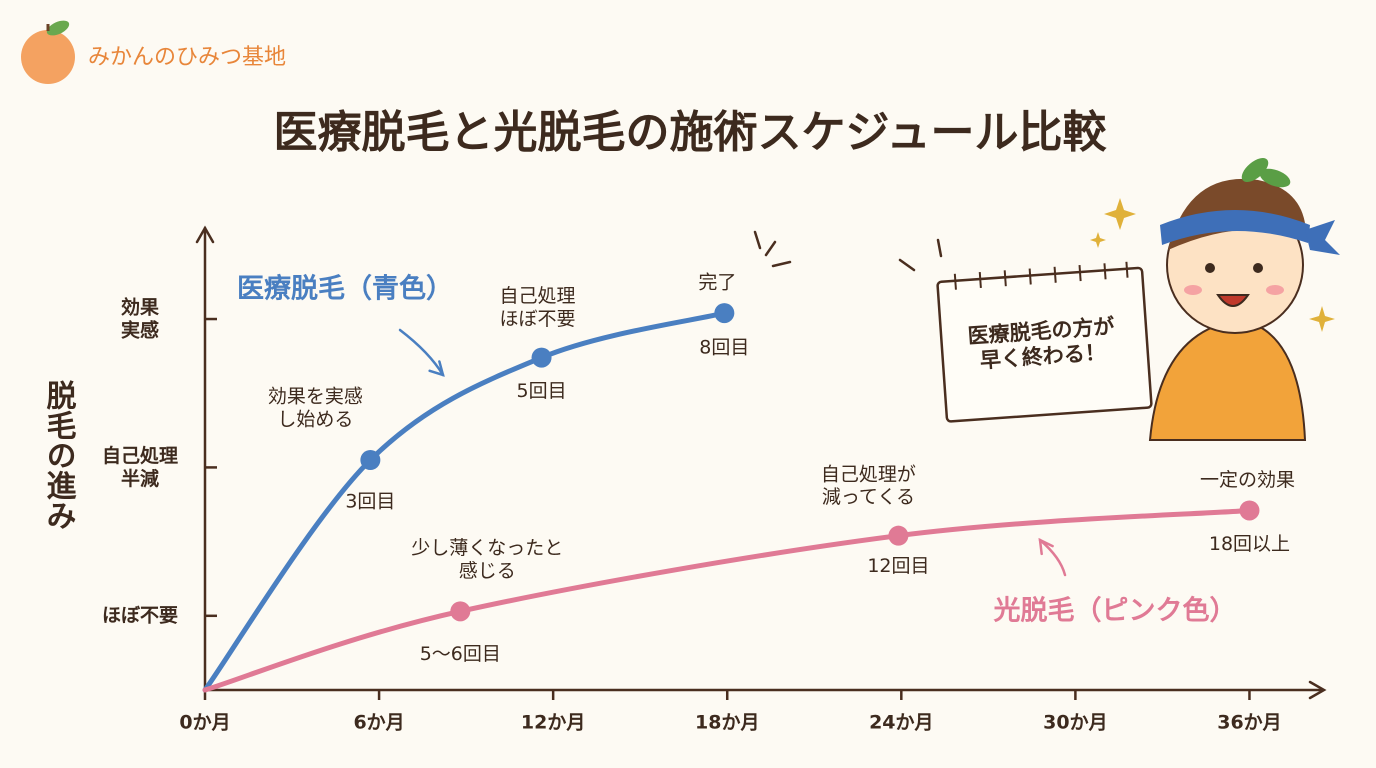 The image size is (1376, 768). What do you see at coordinates (48, 52) in the screenshot?
I see `brand-logo` at bounding box center [48, 52].